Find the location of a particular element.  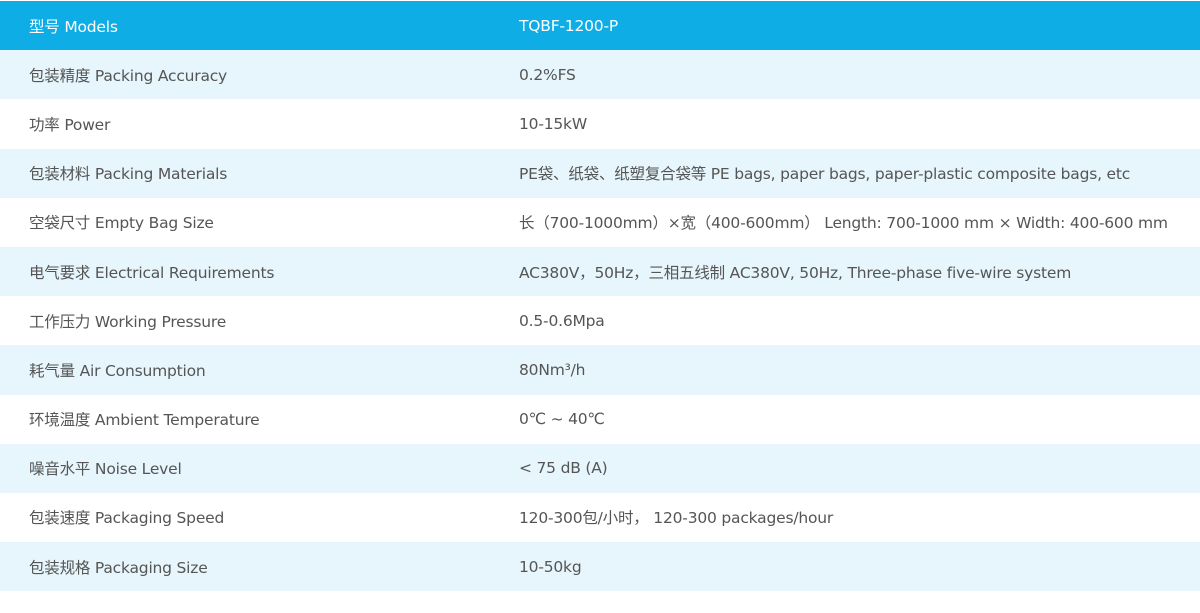

table-row: 环境温度 Ambient Temperature 0℃ ~ 40℃ is located at coordinates (600, 419).